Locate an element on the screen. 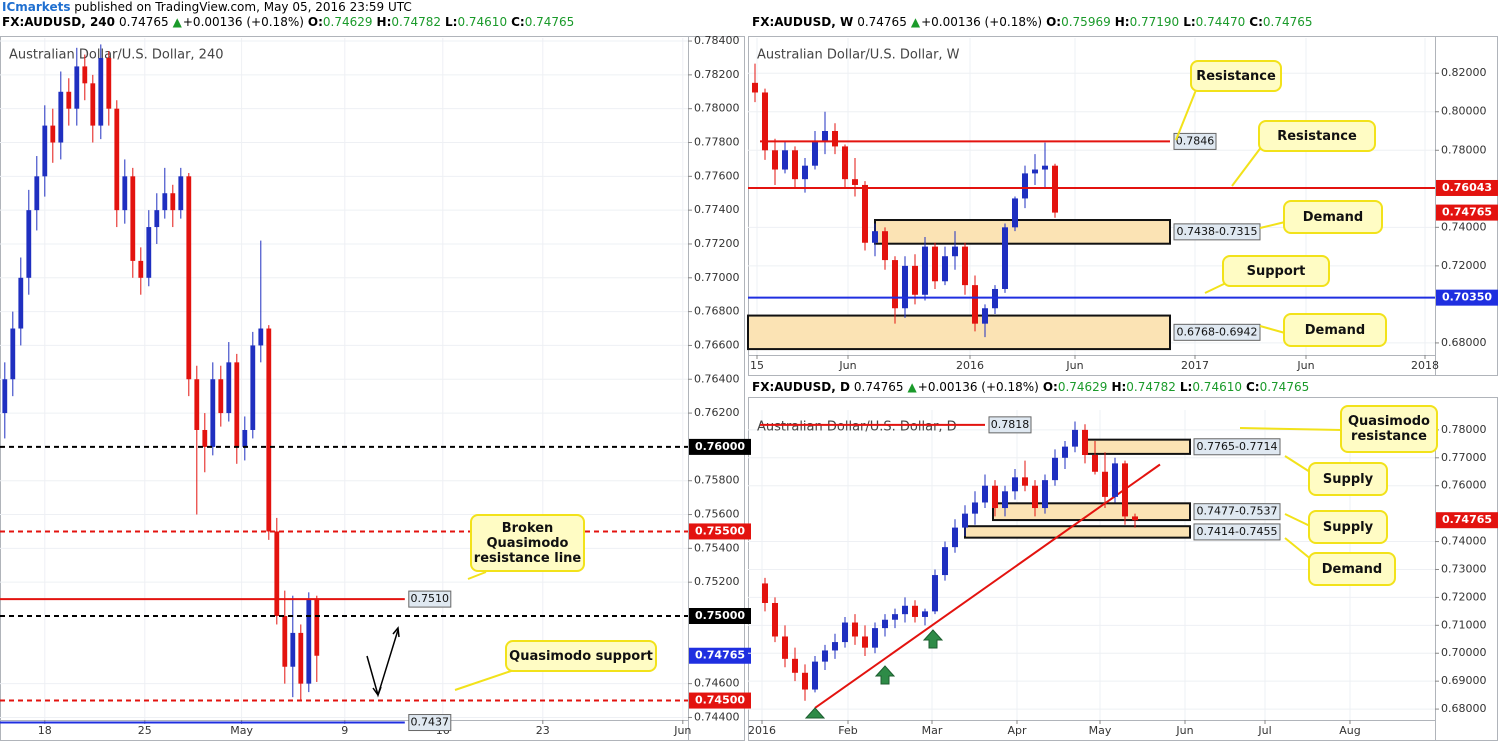 The width and height of the screenshot is (1498, 741). zone-label: 0.6768-0.6942 is located at coordinates (1217, 331).